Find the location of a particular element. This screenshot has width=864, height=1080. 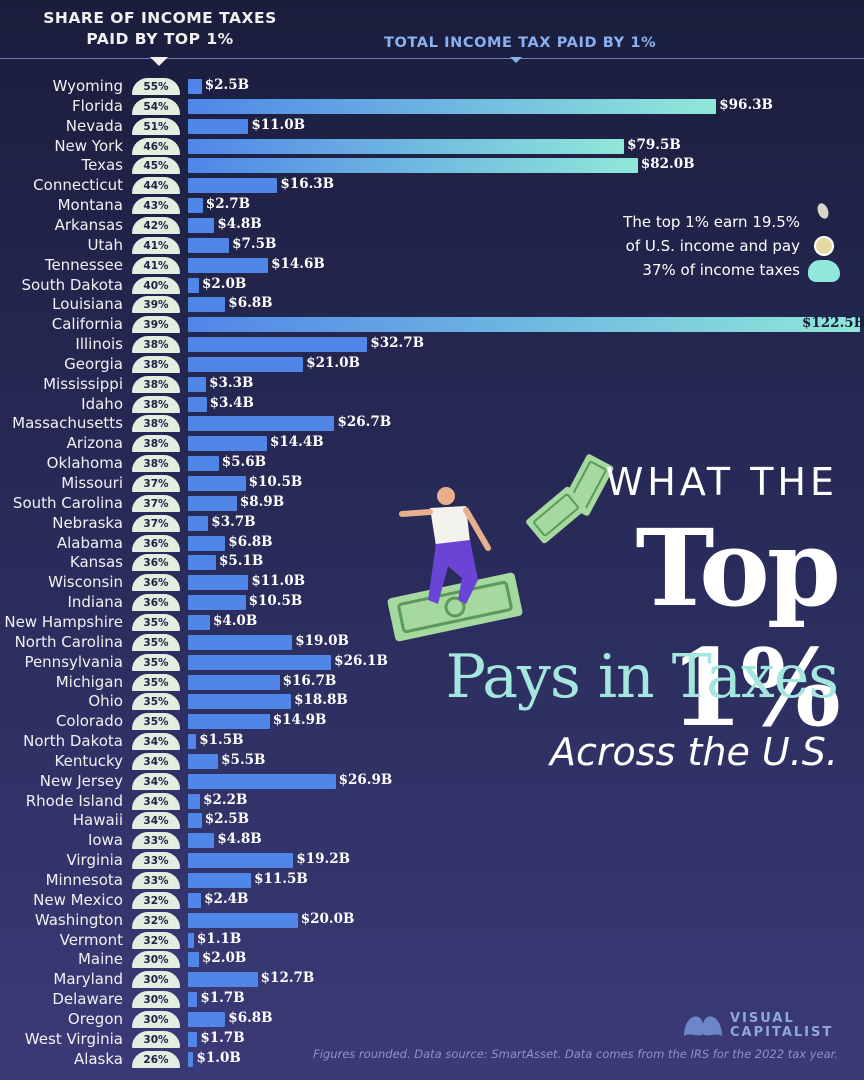

total-header-pointer is located at coordinates (516, 60).